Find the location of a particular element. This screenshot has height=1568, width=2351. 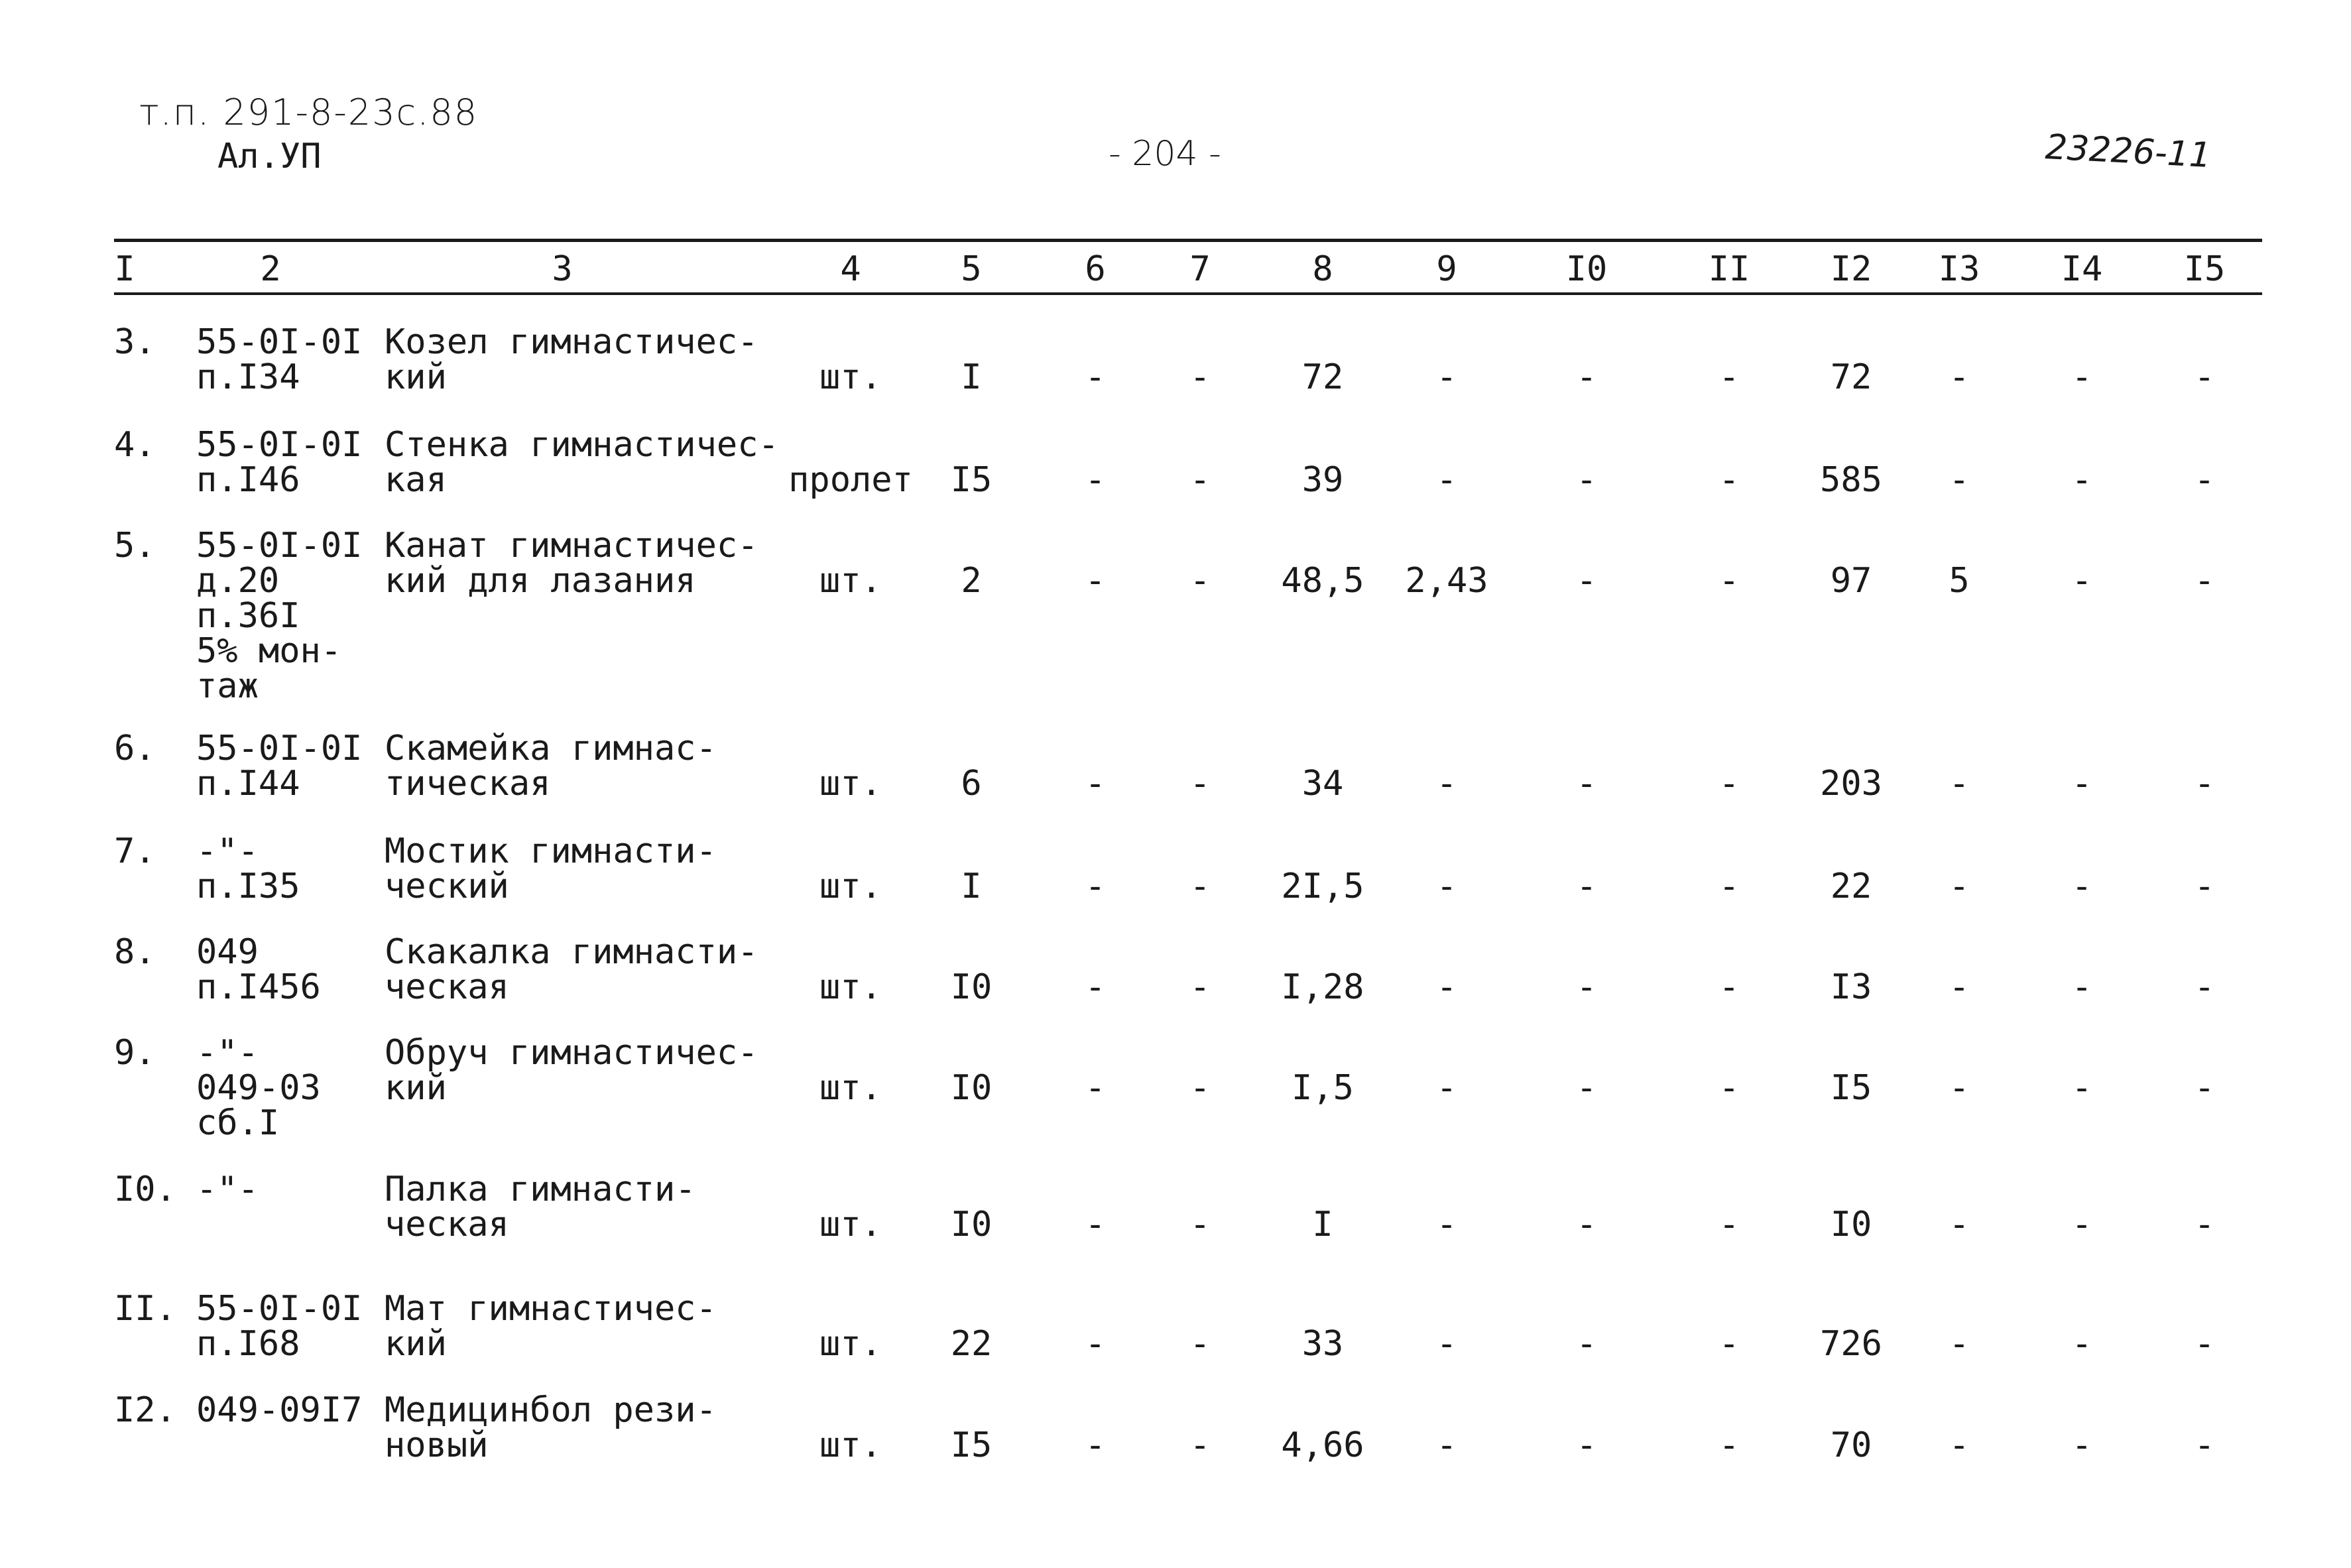

item-name-line: ческий is located at coordinates (447, 886).